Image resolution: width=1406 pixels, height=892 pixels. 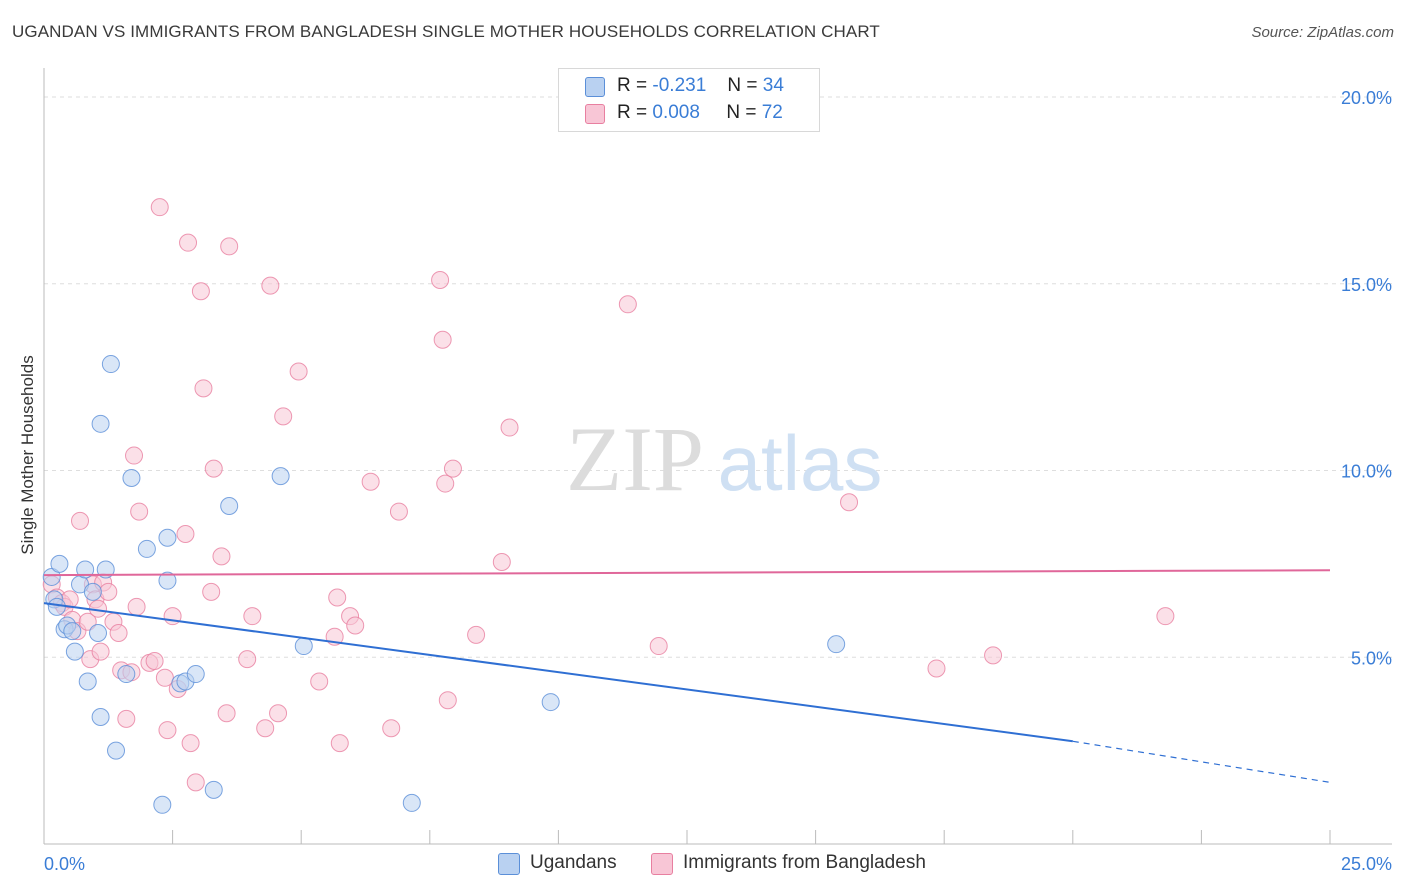 I want to click on correlation-legend: R = -0.231 N = 34 R = 0.008 N = 72, so click(x=689, y=100).